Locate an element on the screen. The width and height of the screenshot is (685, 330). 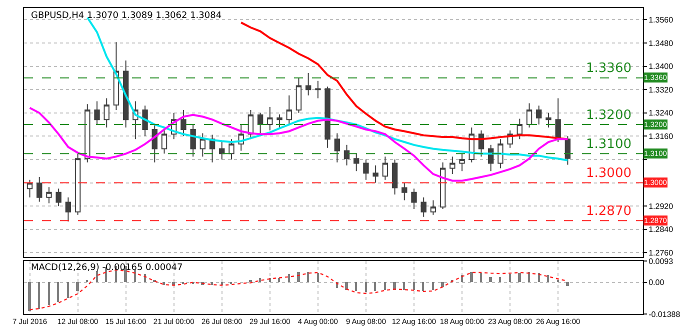
y-tick-label: -0.01388 is located at coordinates (664, 314).